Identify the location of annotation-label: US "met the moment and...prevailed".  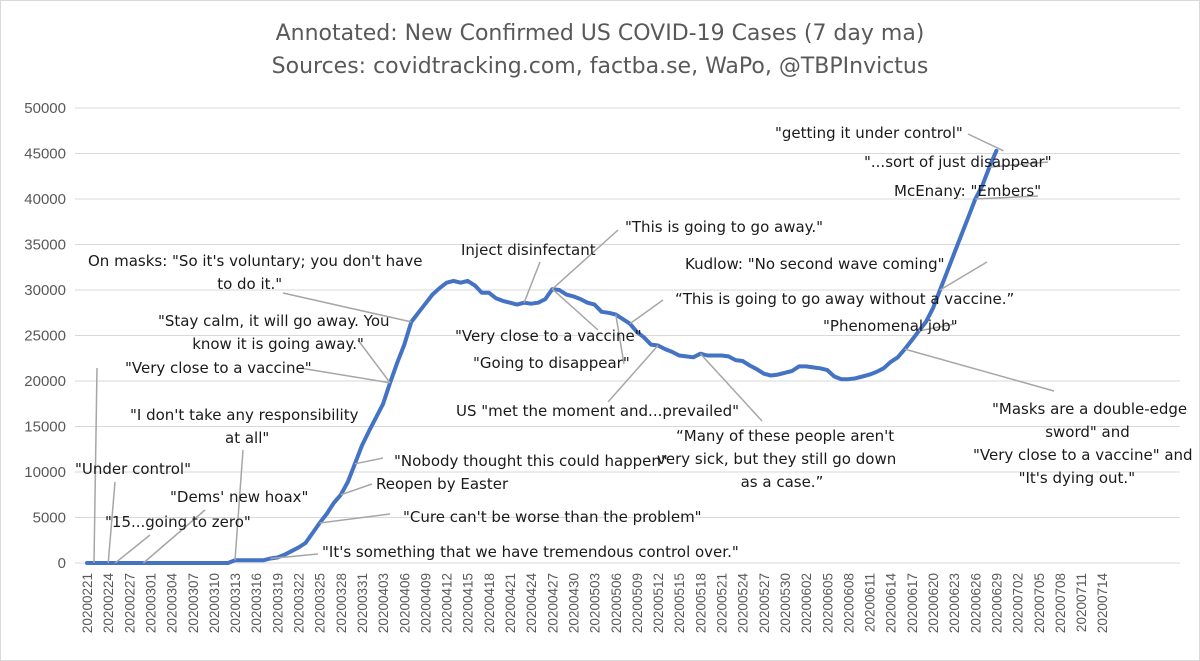
(597, 411).